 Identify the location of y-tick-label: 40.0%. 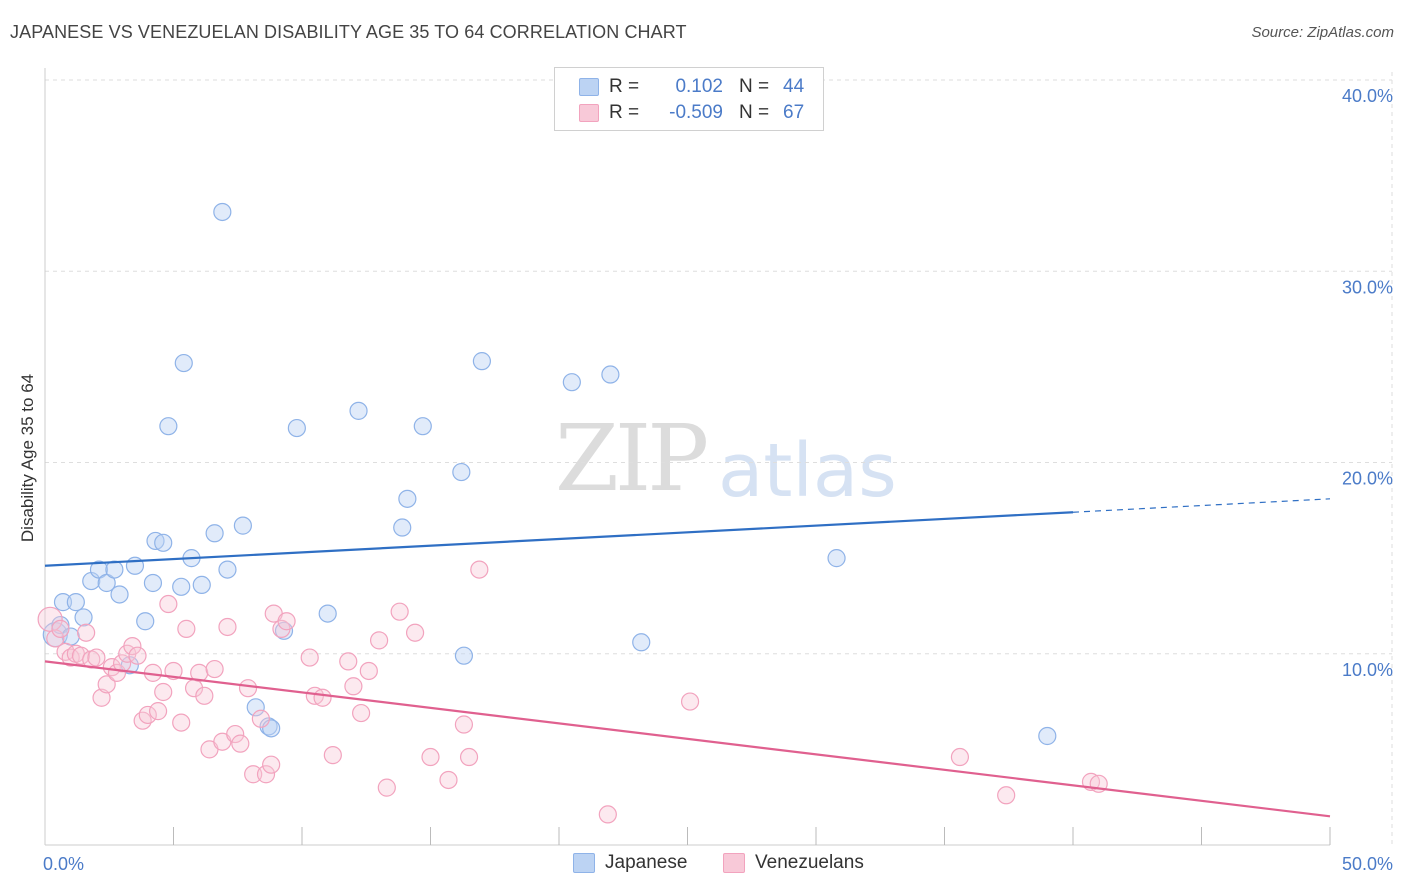
(1367, 96).